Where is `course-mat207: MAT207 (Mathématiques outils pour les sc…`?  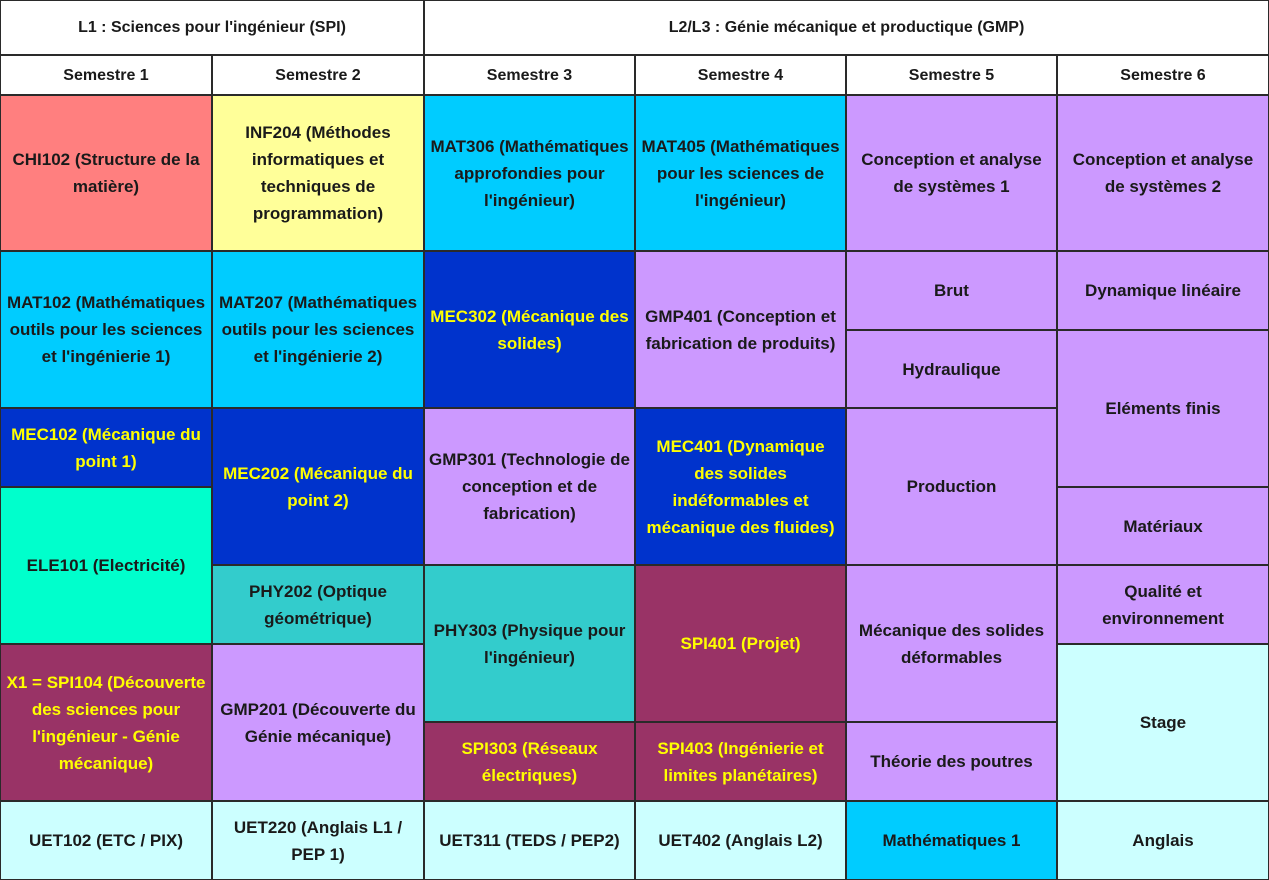
course-mat207: MAT207 (Mathématiques outils pour les sc… is located at coordinates (318, 329).